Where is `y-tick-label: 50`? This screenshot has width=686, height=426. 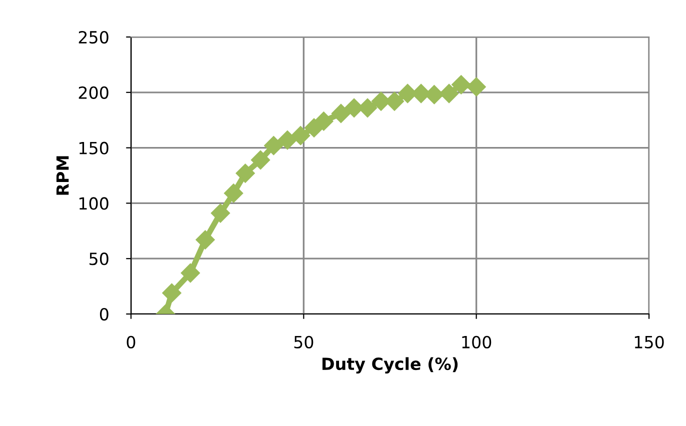 y-tick-label: 50 is located at coordinates (99, 259).